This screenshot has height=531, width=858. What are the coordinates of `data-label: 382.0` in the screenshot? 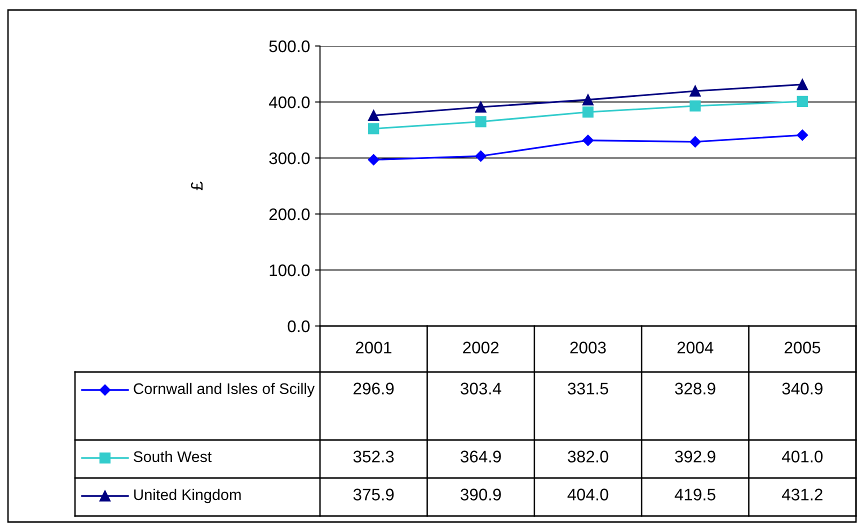 It's located at (588, 456).